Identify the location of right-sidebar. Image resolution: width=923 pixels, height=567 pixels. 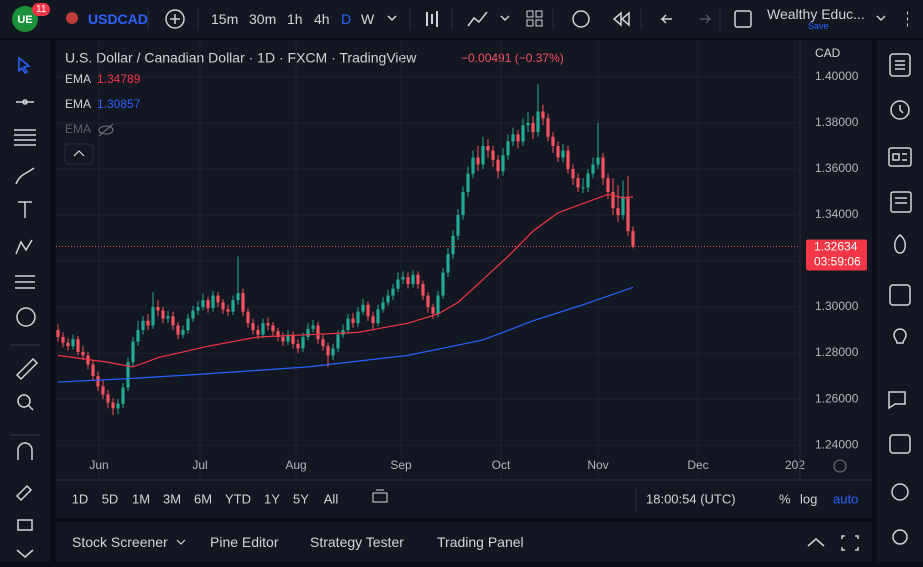
(900, 301).